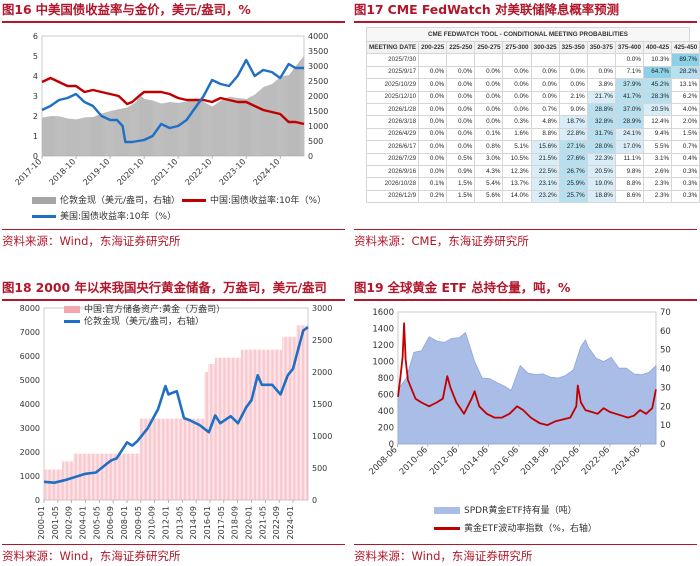  Describe the element at coordinates (489, 171) in the screenshot. I see `fig17-probability-cell: 4.3%` at that location.